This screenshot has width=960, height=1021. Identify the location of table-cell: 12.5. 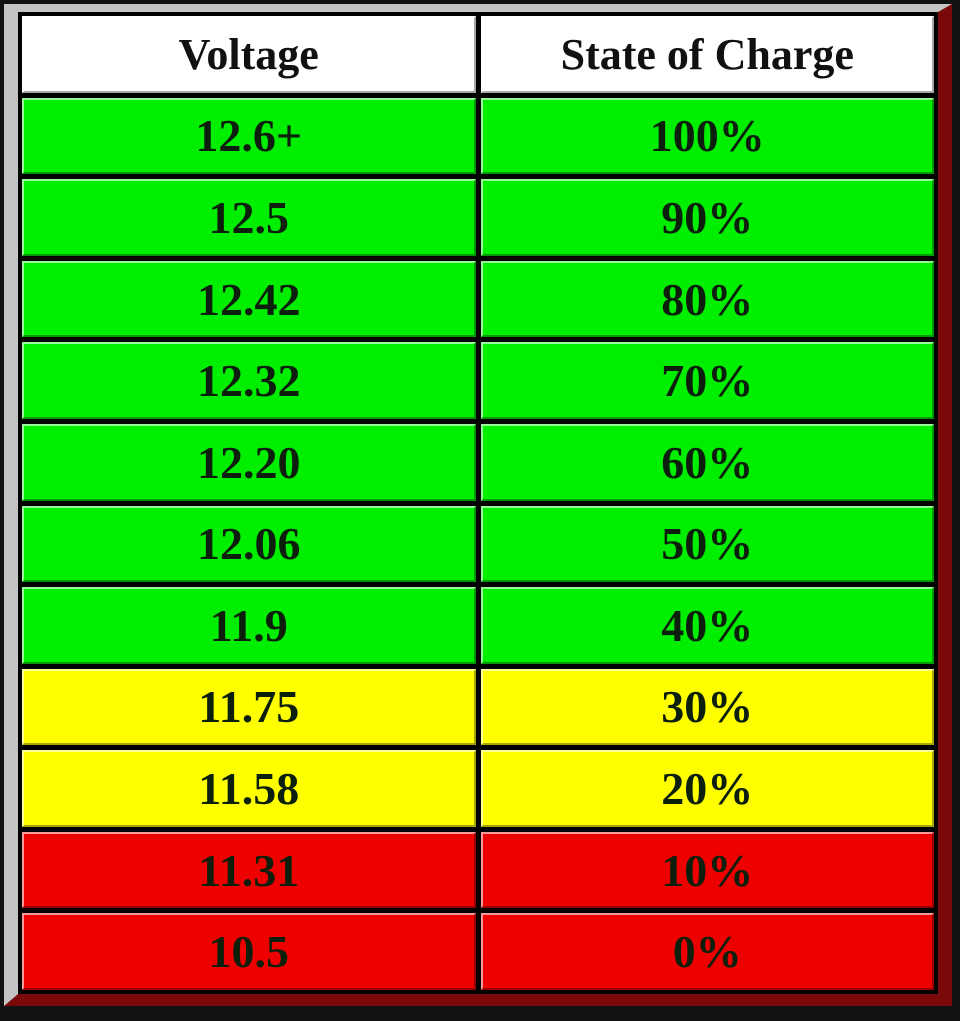
(249, 217).